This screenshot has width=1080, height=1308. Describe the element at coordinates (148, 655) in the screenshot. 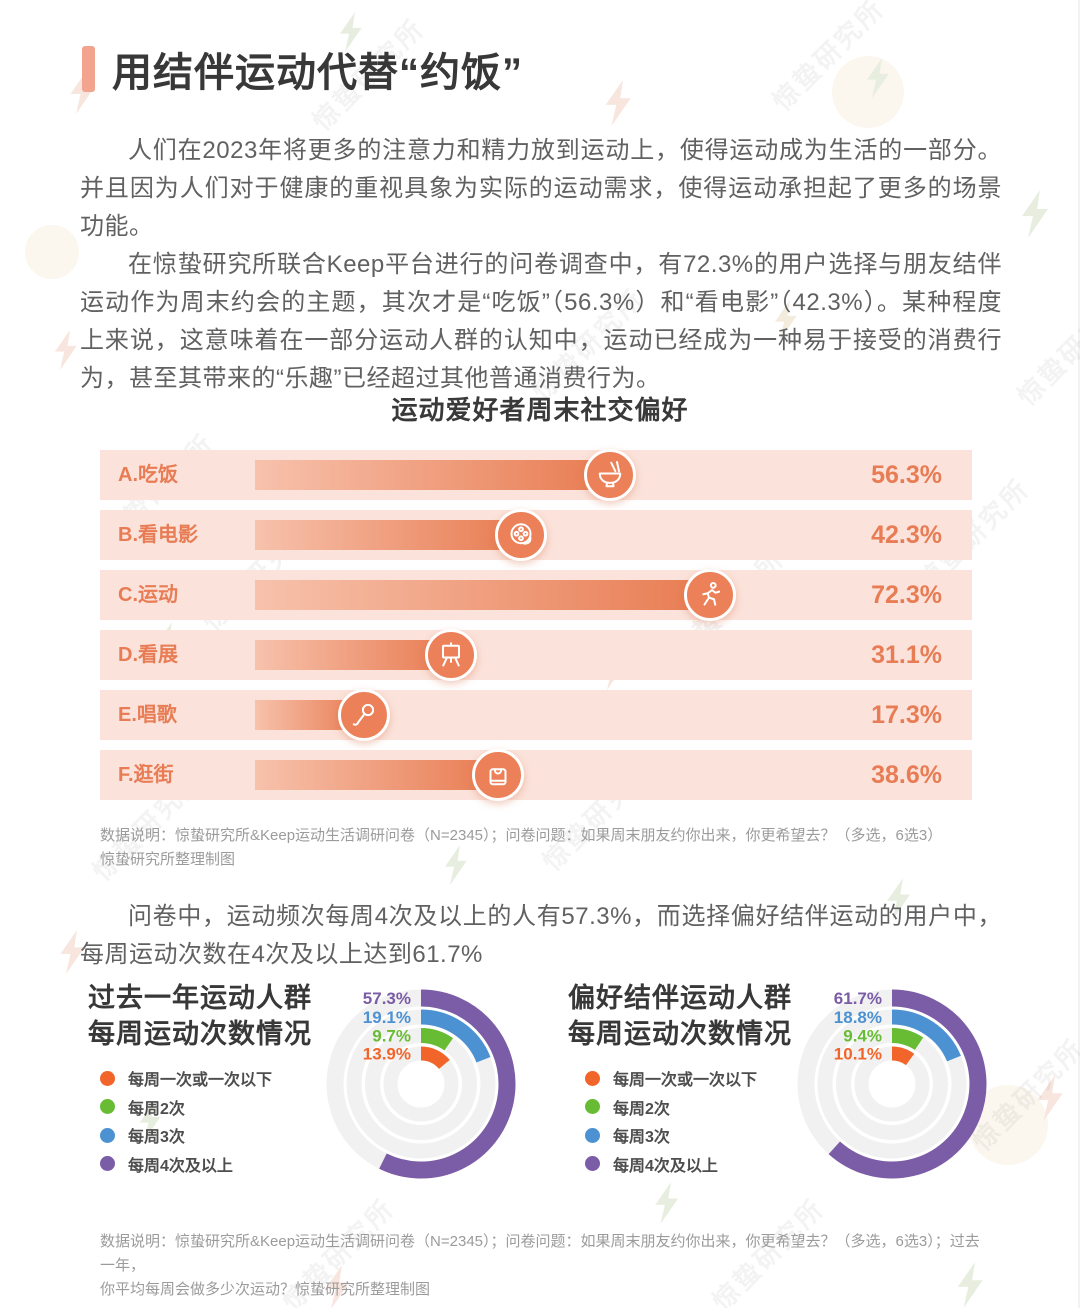

I see `bar-category-label: D.看展` at that location.